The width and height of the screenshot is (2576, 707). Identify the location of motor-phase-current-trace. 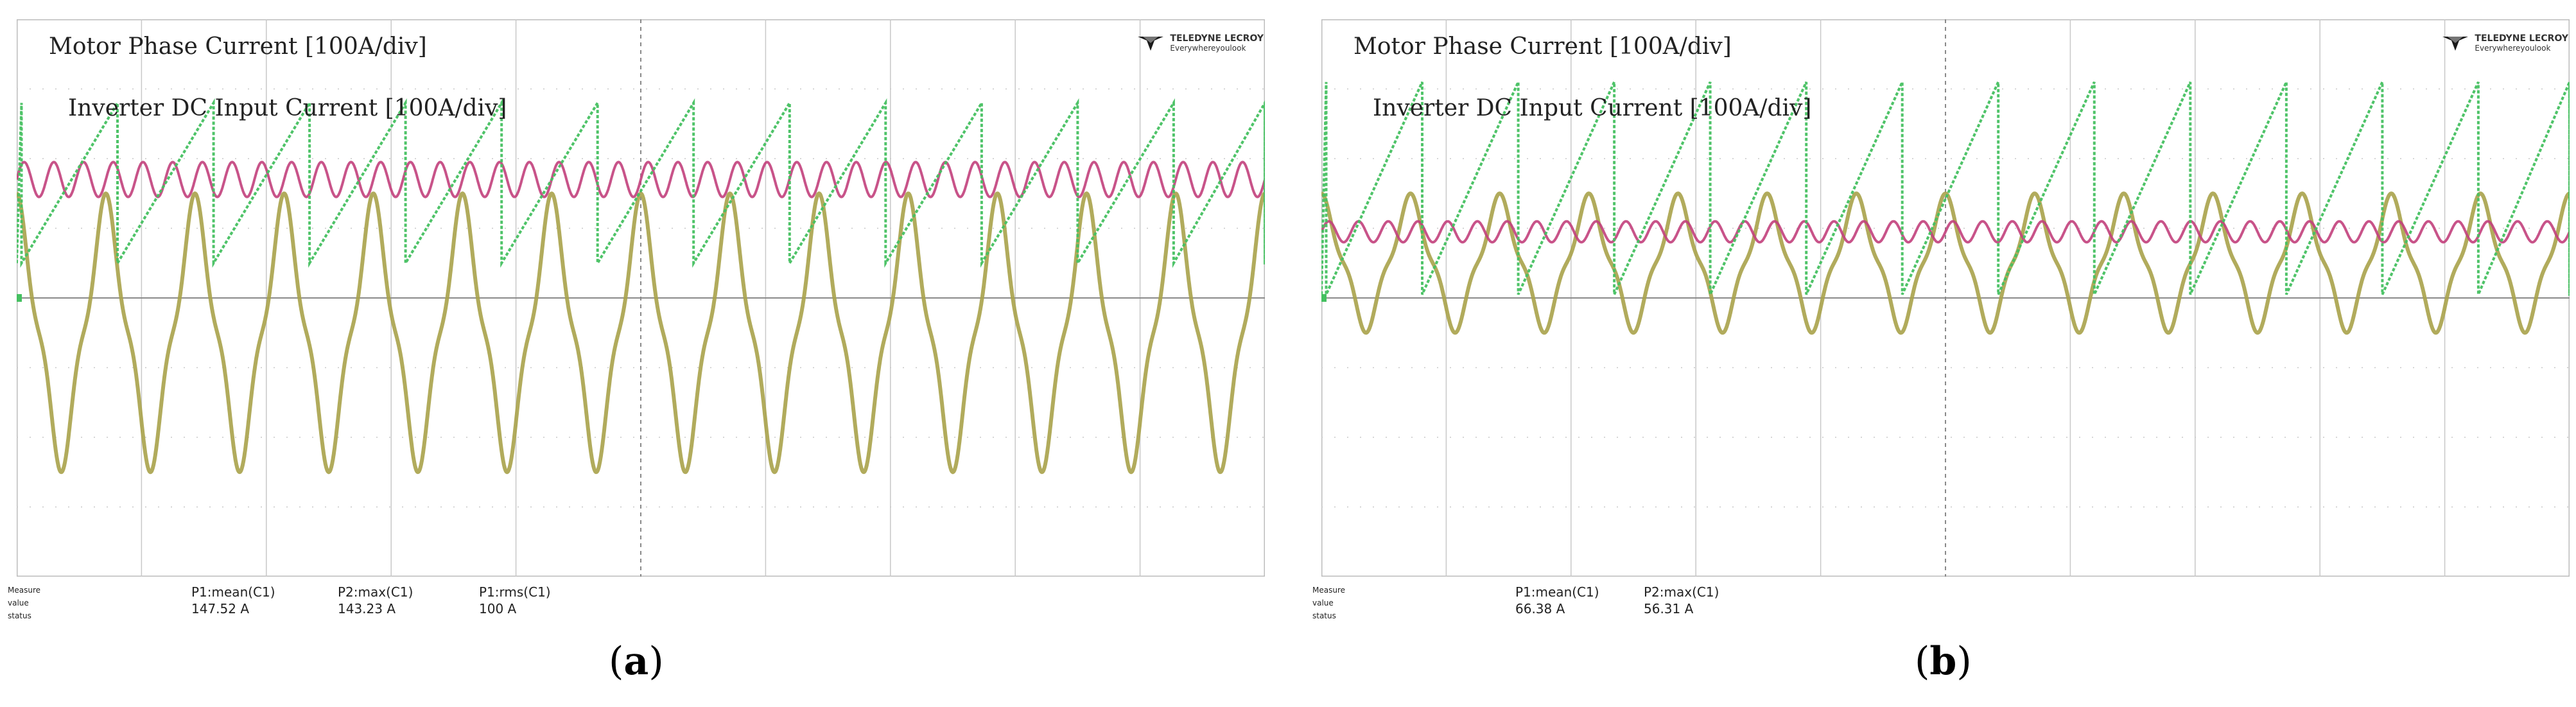
(1945, 263).